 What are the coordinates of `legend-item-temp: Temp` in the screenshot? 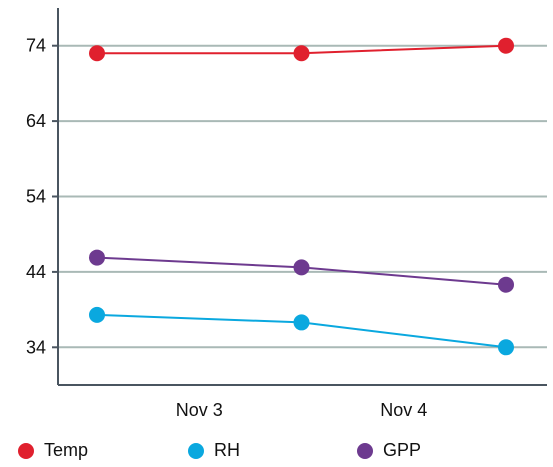 It's located at (53, 450).